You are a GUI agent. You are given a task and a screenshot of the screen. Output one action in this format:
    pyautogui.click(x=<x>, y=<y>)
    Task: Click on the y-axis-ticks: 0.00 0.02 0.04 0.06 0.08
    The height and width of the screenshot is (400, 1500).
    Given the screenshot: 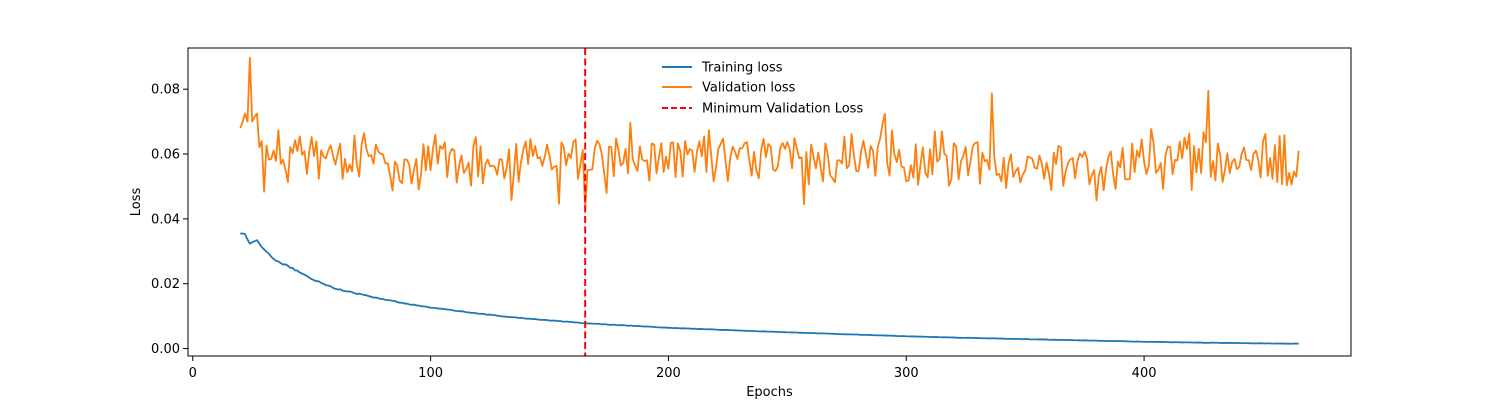 What is the action you would take?
    pyautogui.click(x=169, y=220)
    